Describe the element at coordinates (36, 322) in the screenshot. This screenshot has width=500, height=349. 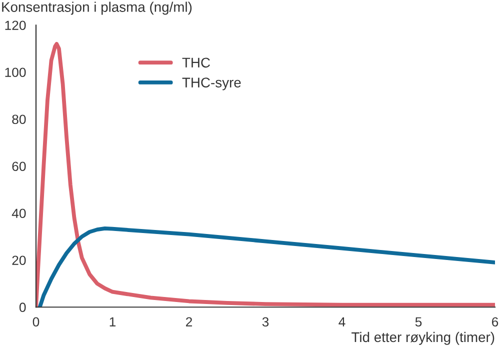
I see `x-tick-label: 0` at that location.